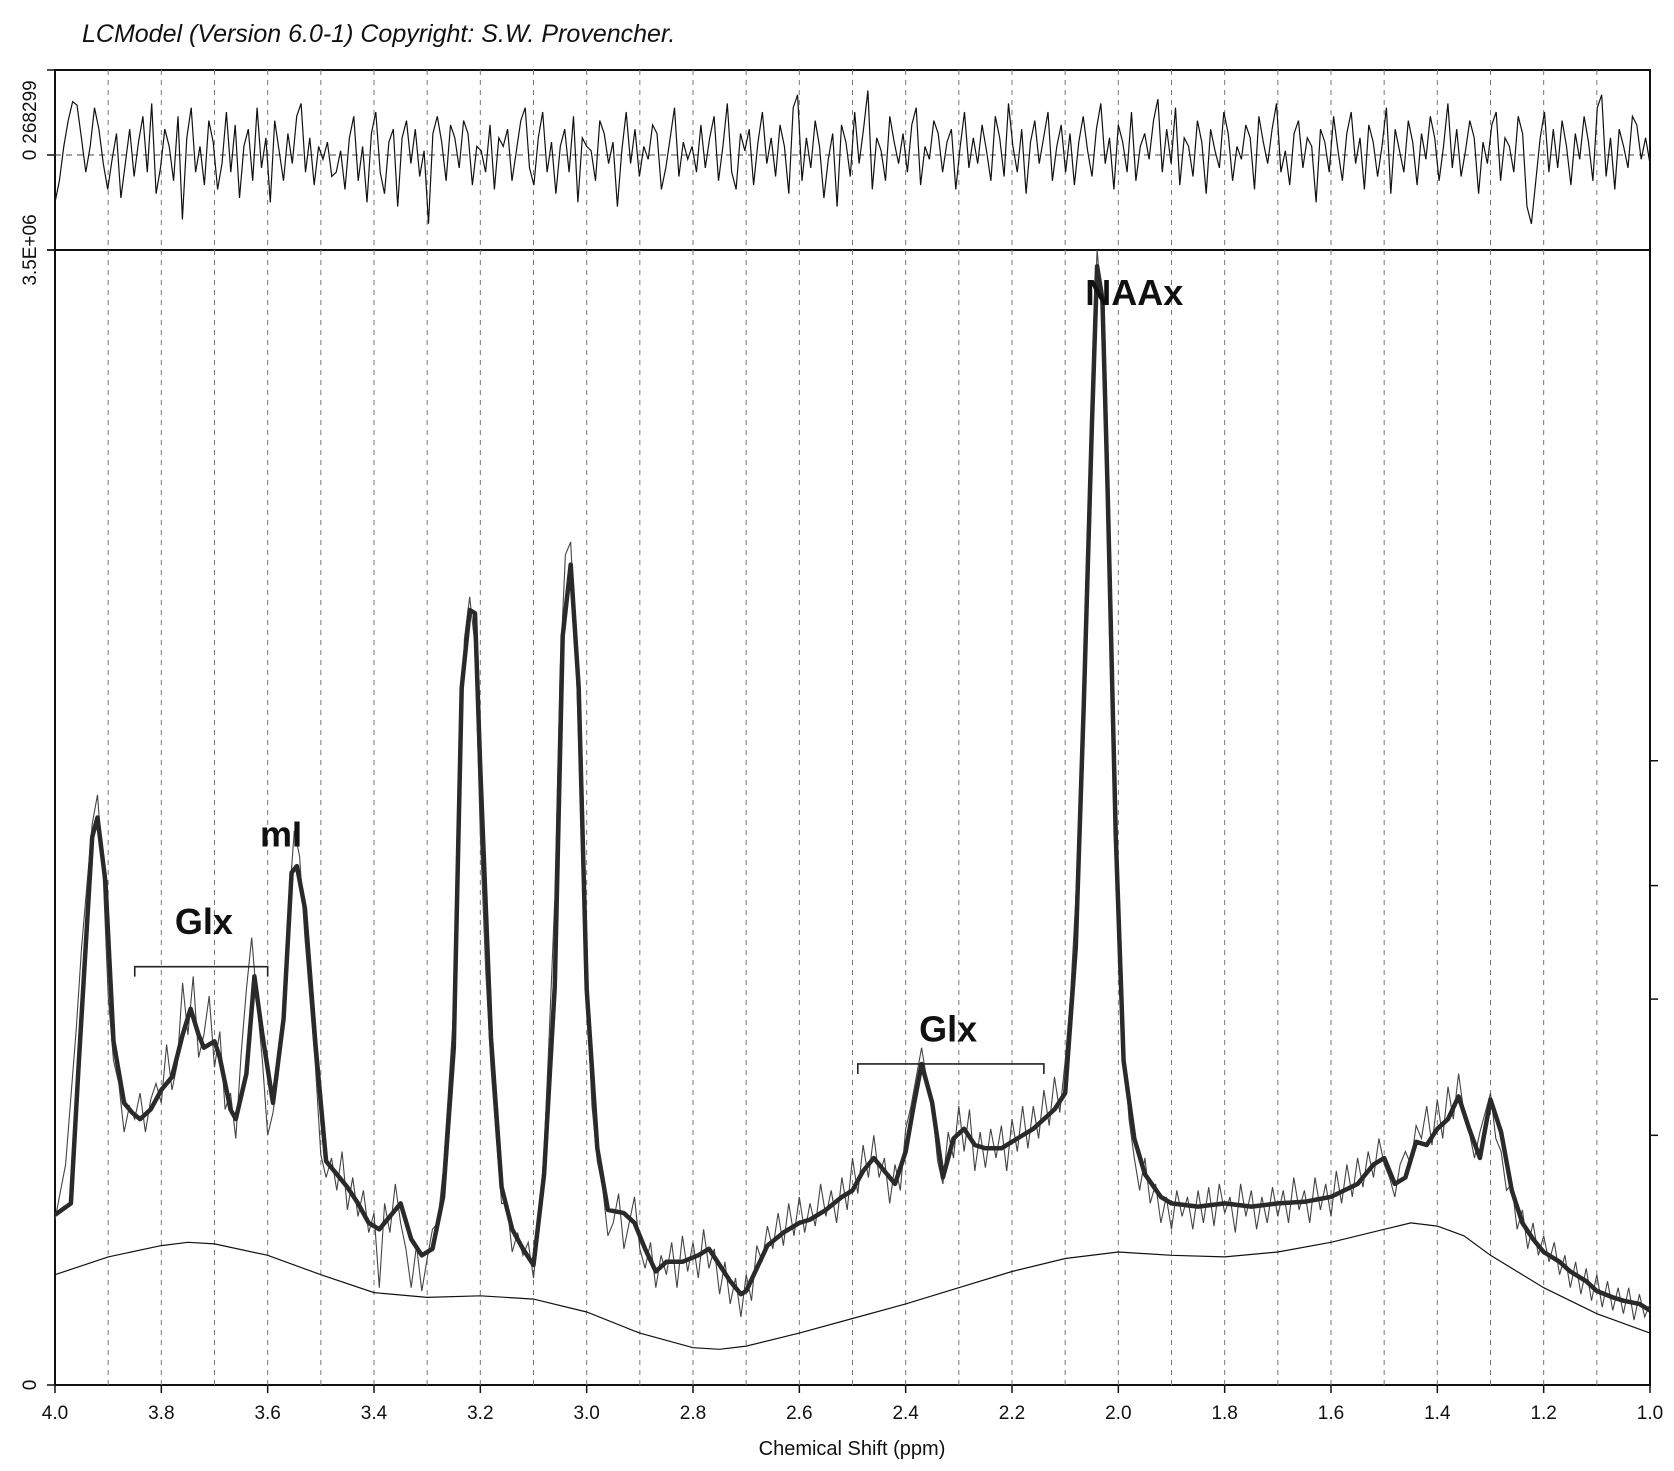  I want to click on x-tick-label: 4.0, so click(55, 1413).